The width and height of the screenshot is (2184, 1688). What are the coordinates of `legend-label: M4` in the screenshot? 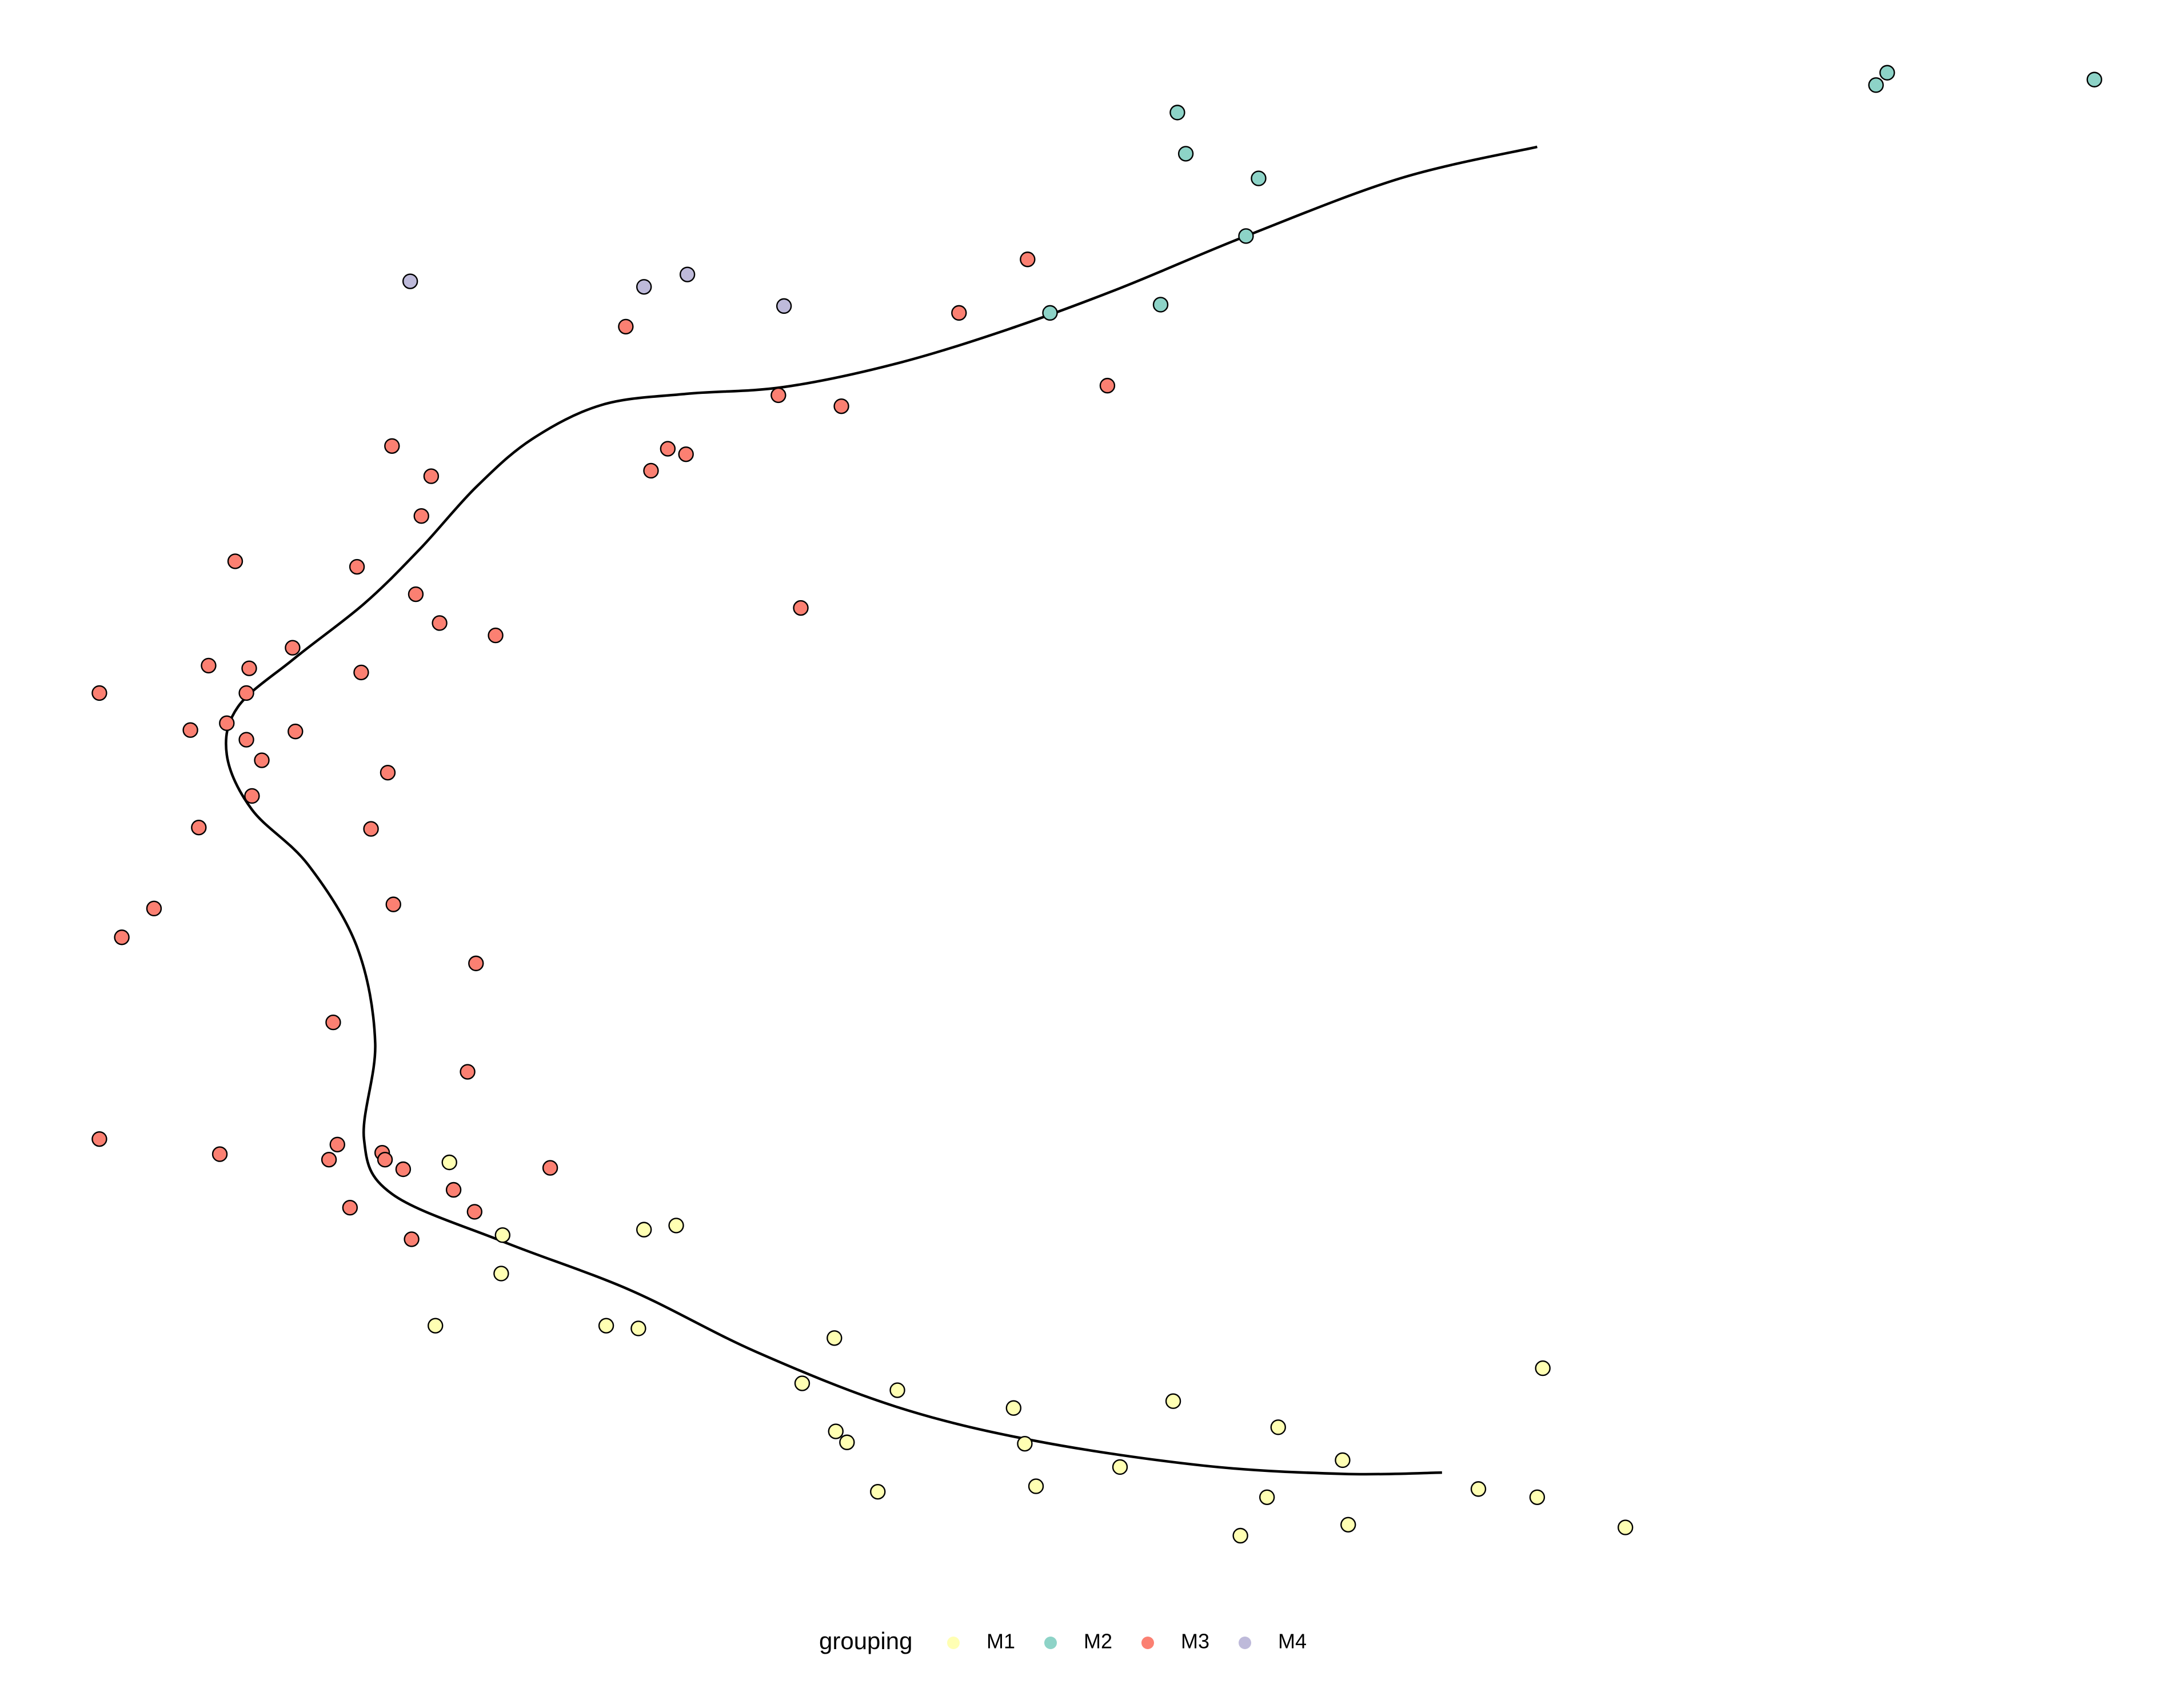 It's located at (1292, 1641).